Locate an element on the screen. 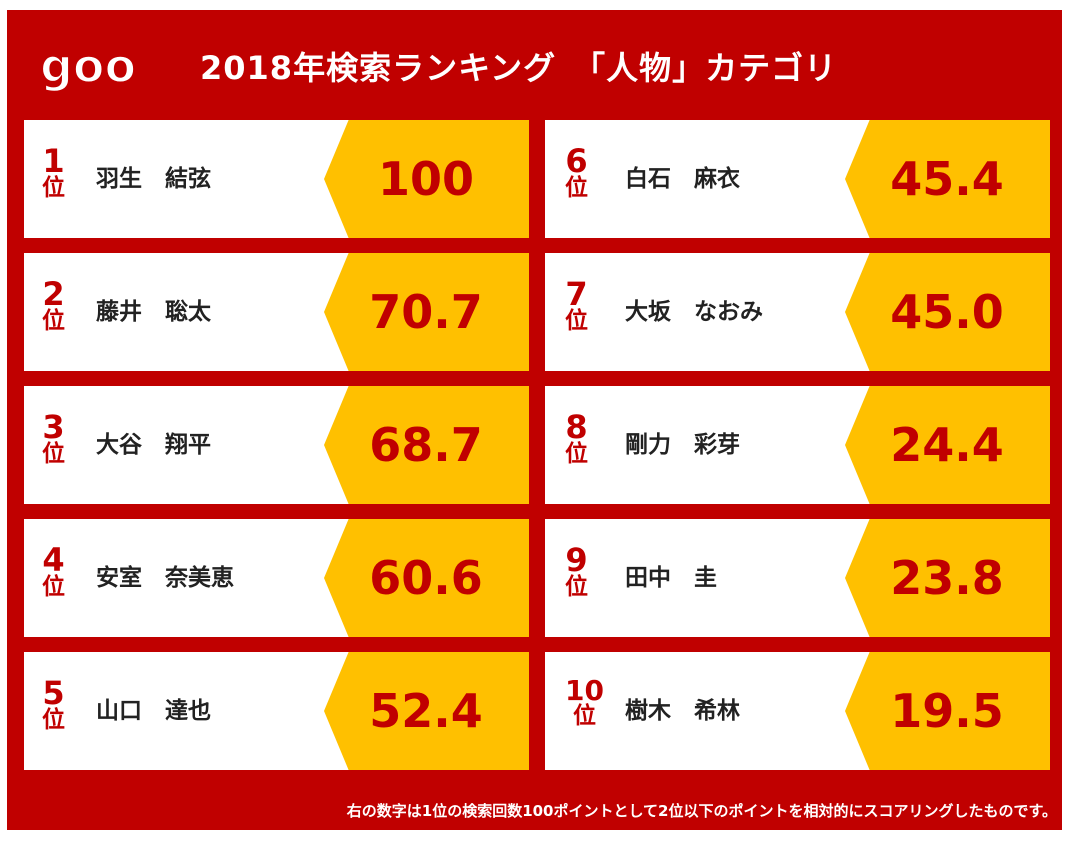  ranking-card: 3 位 大谷 翔平 68.7 is located at coordinates (276, 445).